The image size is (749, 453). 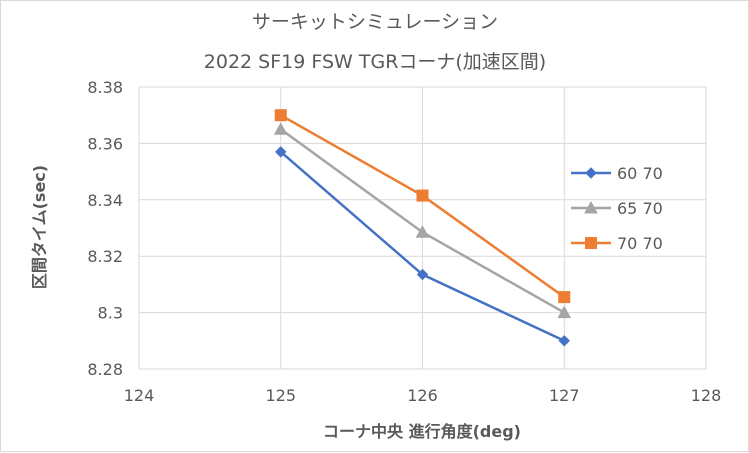 What do you see at coordinates (280, 395) in the screenshot?
I see `x-tick-label: 125` at bounding box center [280, 395].